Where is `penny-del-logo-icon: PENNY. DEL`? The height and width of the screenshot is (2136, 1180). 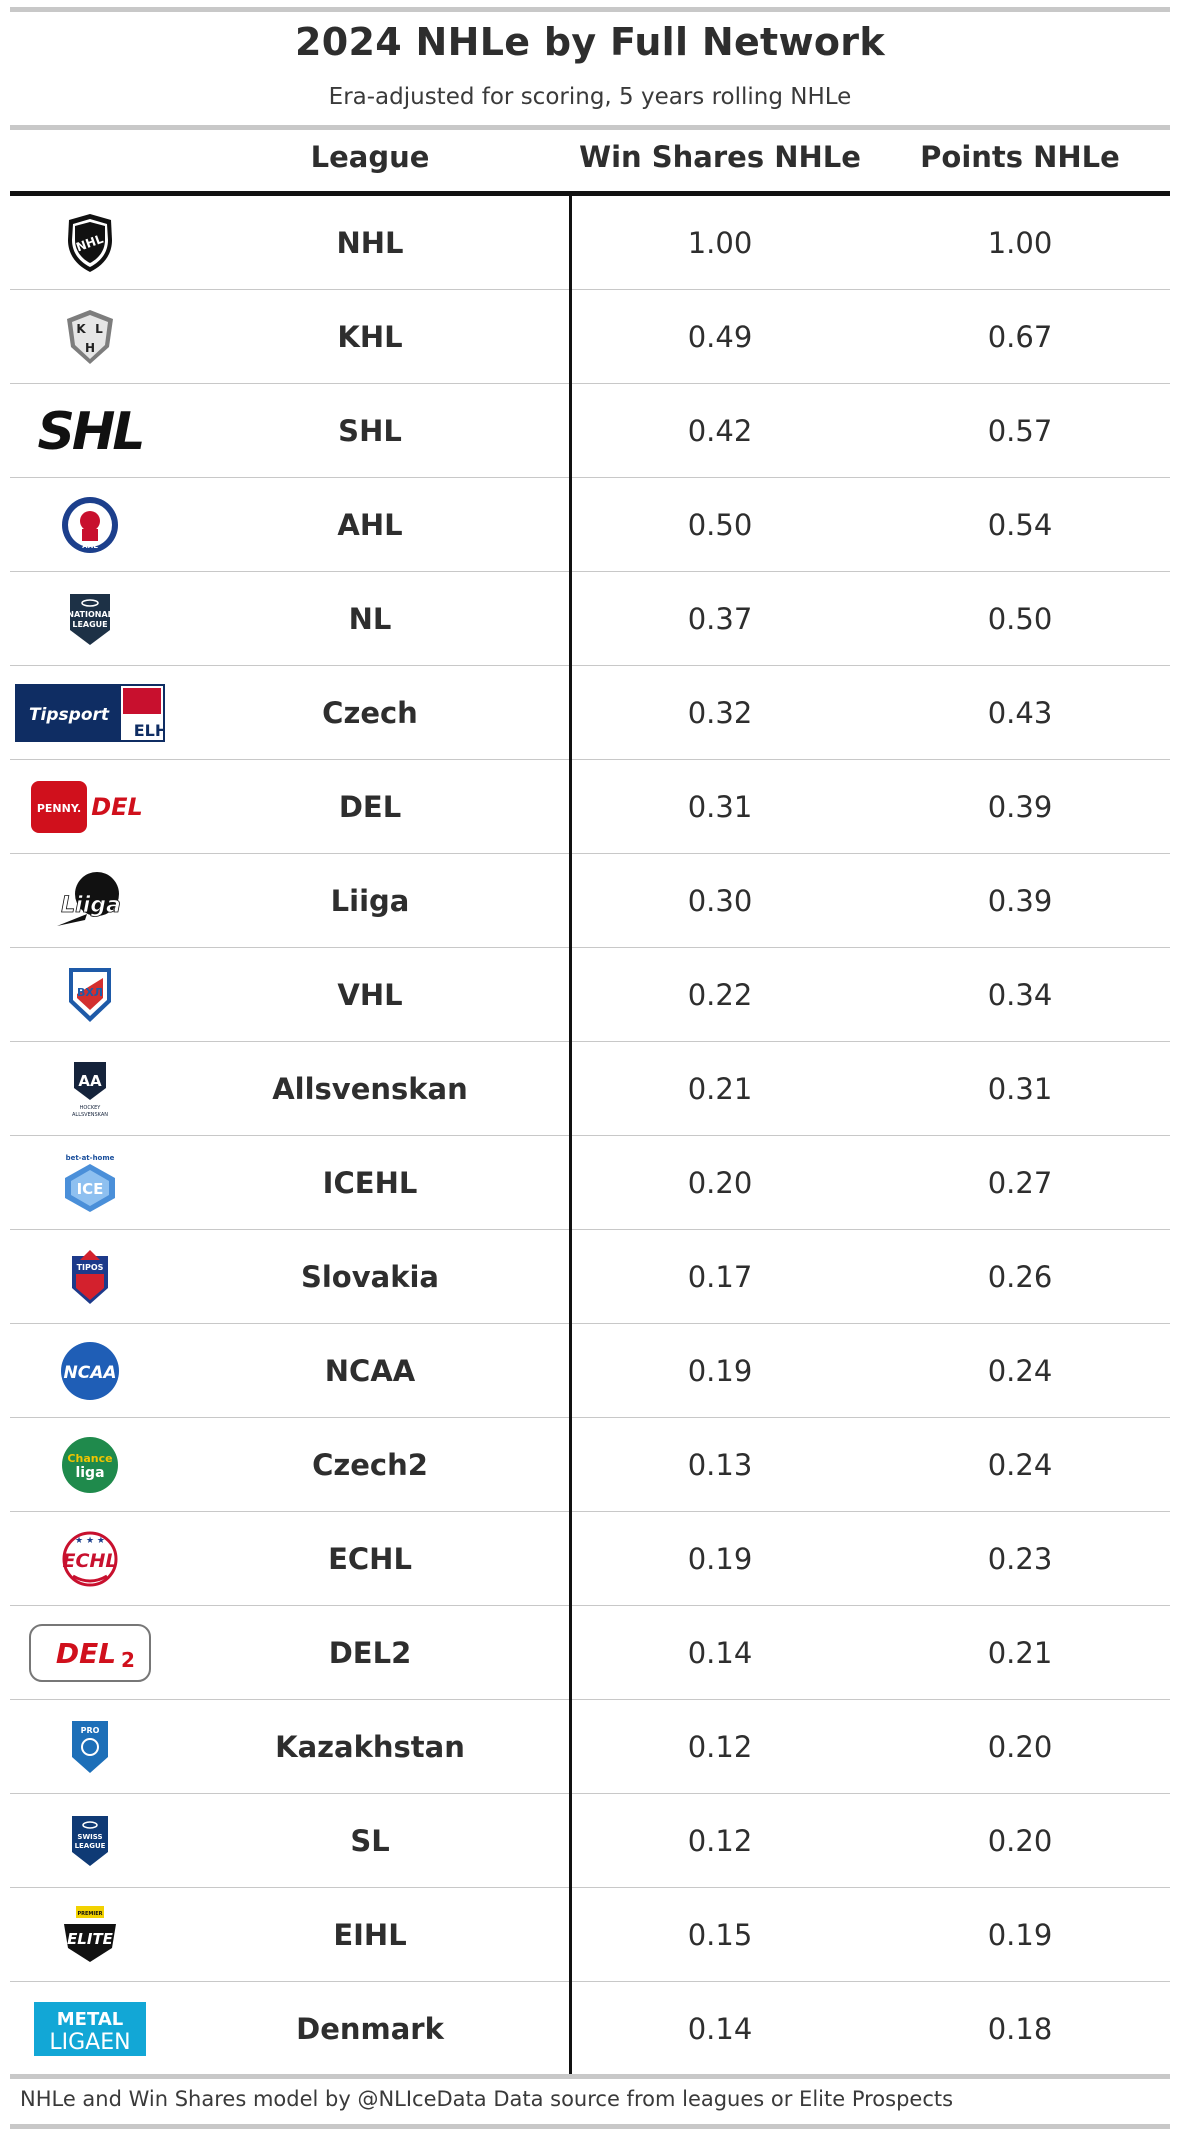 penny-del-logo-icon: PENNY. DEL is located at coordinates (90, 807).